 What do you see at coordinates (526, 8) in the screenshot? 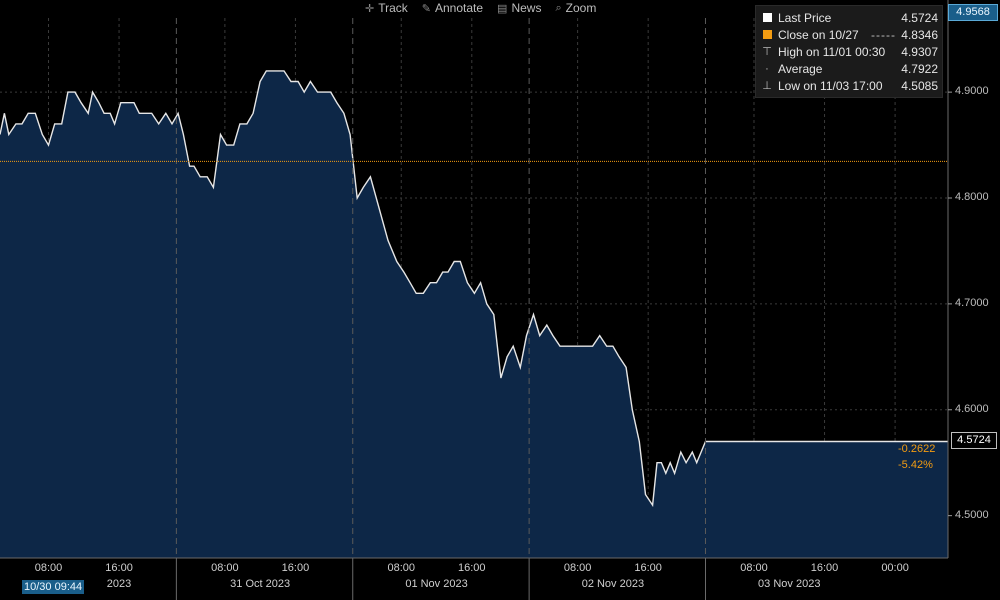
I see `news-label: News` at bounding box center [526, 8].